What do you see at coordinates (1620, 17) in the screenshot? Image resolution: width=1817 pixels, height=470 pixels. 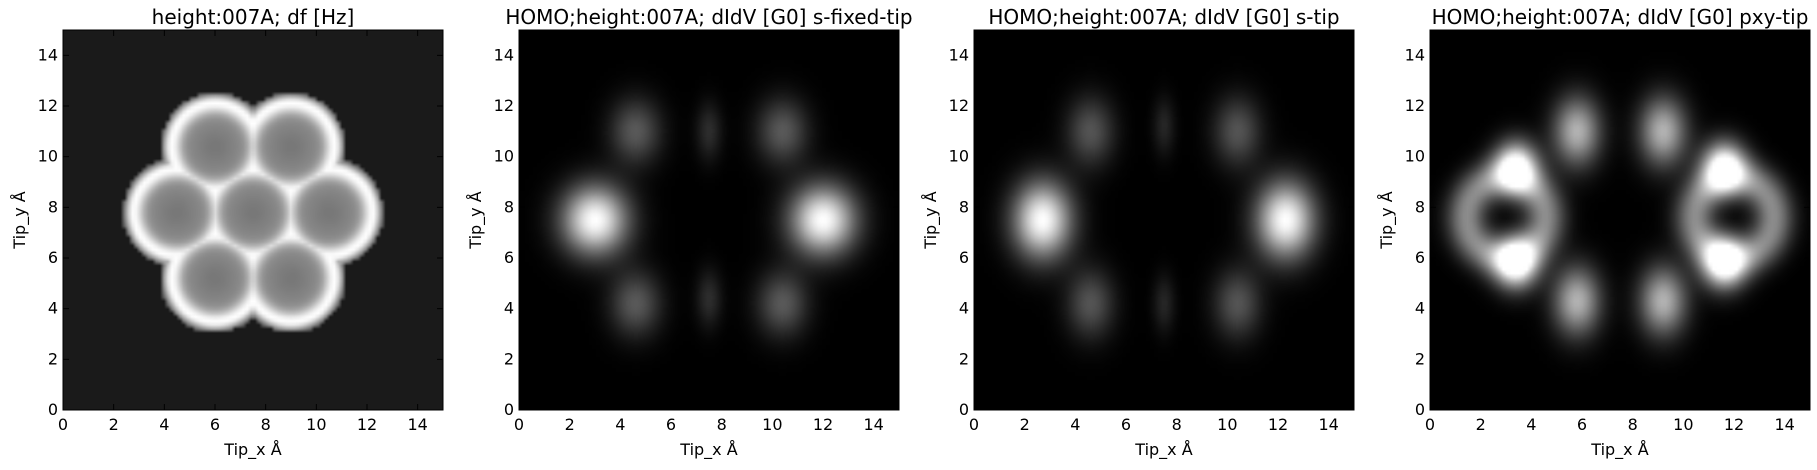 I see `chart-title: HOMO;height:007A; dIdV [G0] pxy-tip` at bounding box center [1620, 17].